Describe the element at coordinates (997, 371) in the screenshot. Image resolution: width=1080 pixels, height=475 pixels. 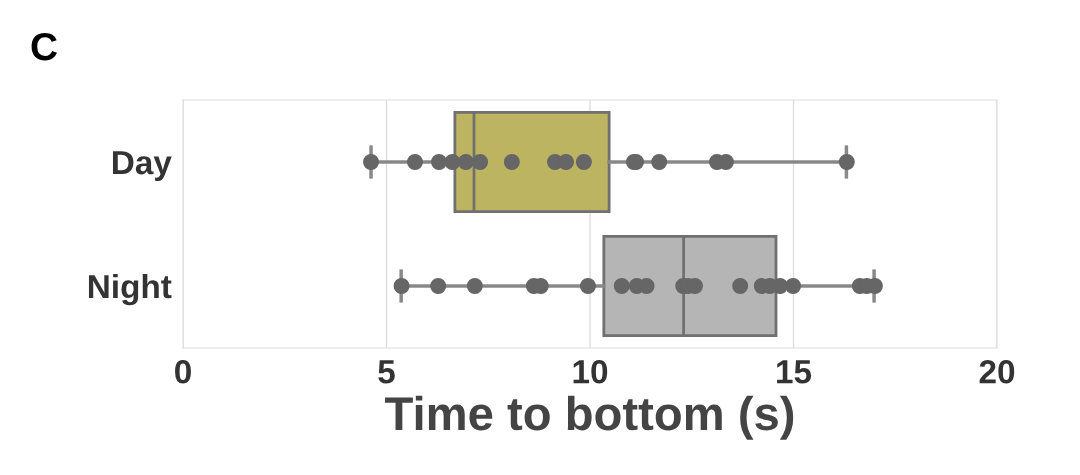
I see `x-tick-label: 20` at that location.